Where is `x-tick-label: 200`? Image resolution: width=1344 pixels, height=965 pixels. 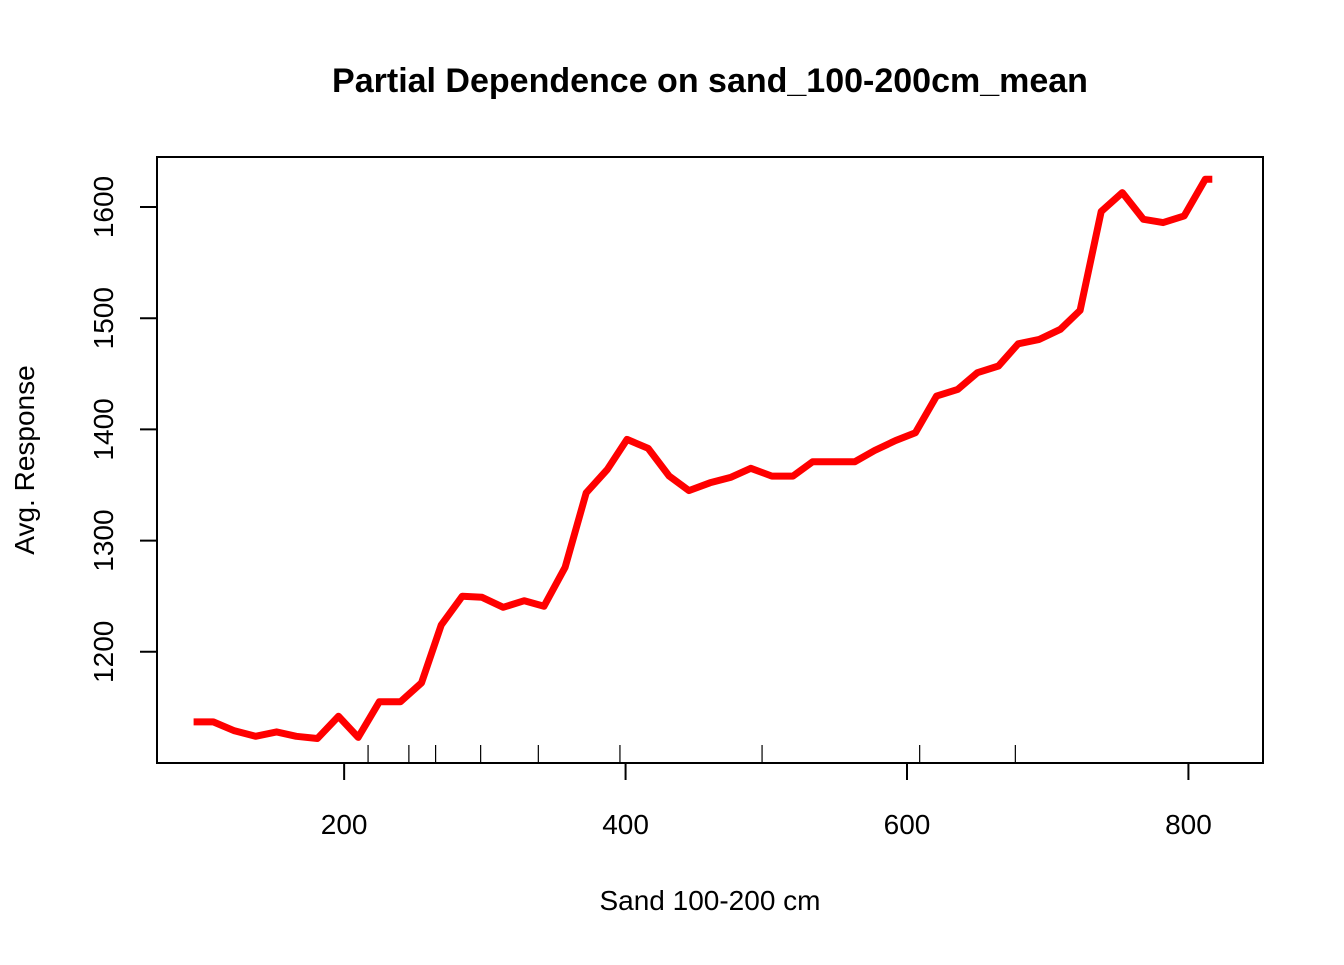 x-tick-label: 200 is located at coordinates (344, 824).